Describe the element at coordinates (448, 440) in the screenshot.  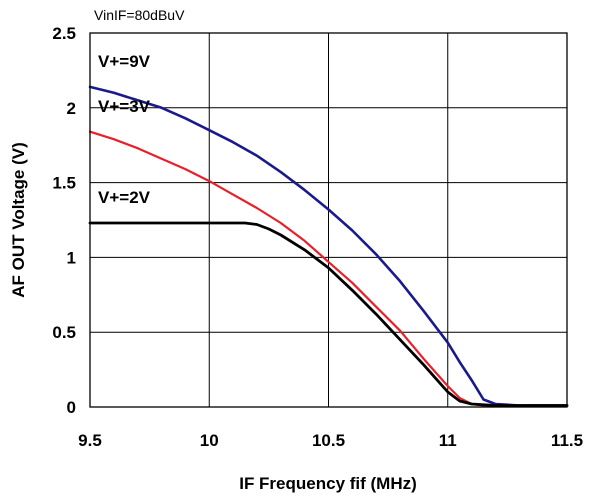
I see `x-tick-label: 11` at that location.